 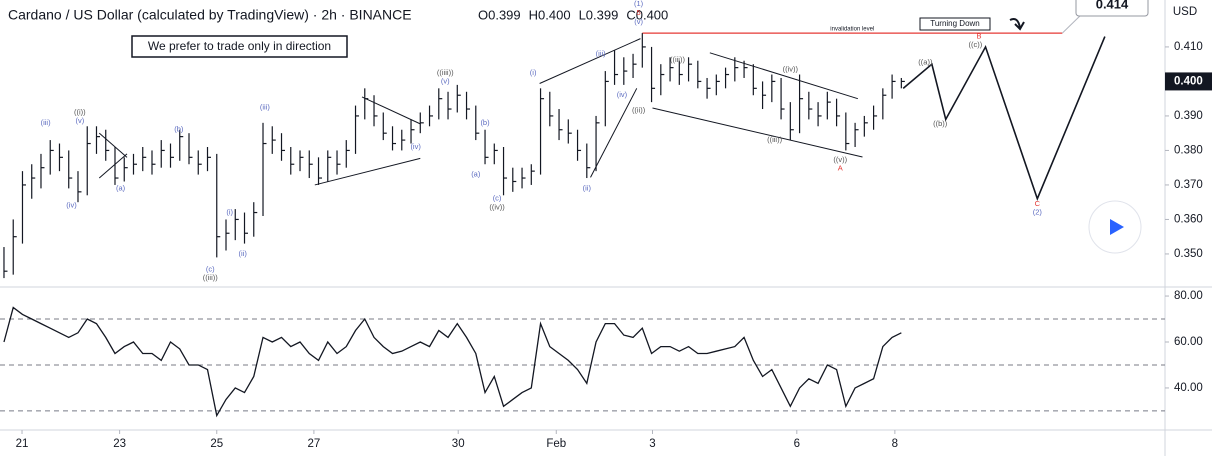 What do you see at coordinates (216, 444) in the screenshot?
I see `x-tick-label: 25` at bounding box center [216, 444].